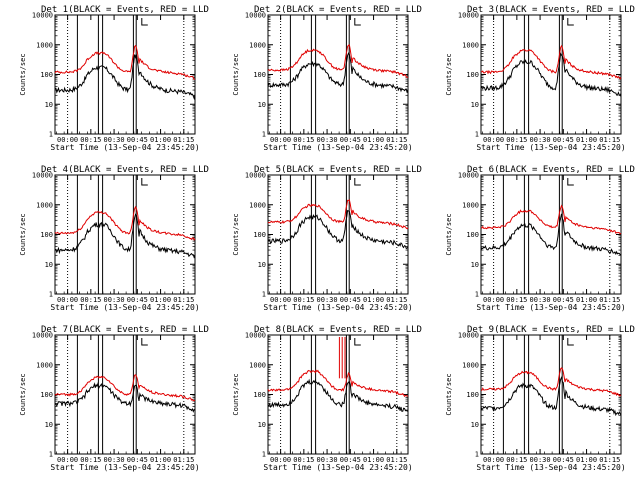 The height and width of the screenshot is (480, 640). What do you see at coordinates (125, 330) in the screenshot?
I see `panel-title: Det 7(BLACK = Events, RED = LLD` at bounding box center [125, 330].